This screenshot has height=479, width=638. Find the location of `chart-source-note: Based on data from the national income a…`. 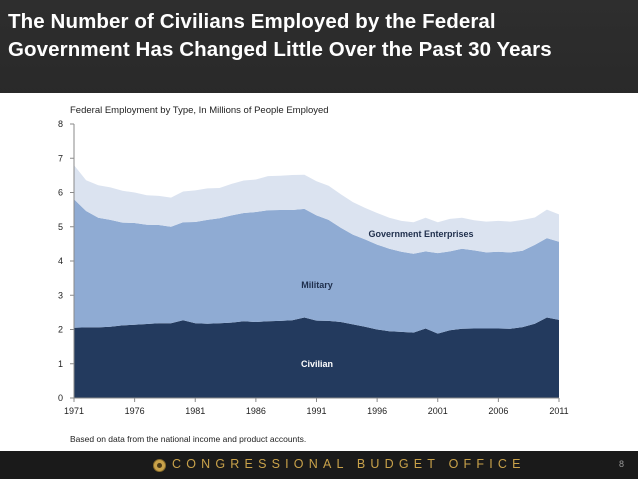

chart-source-note: Based on data from the national income a… is located at coordinates (188, 439).